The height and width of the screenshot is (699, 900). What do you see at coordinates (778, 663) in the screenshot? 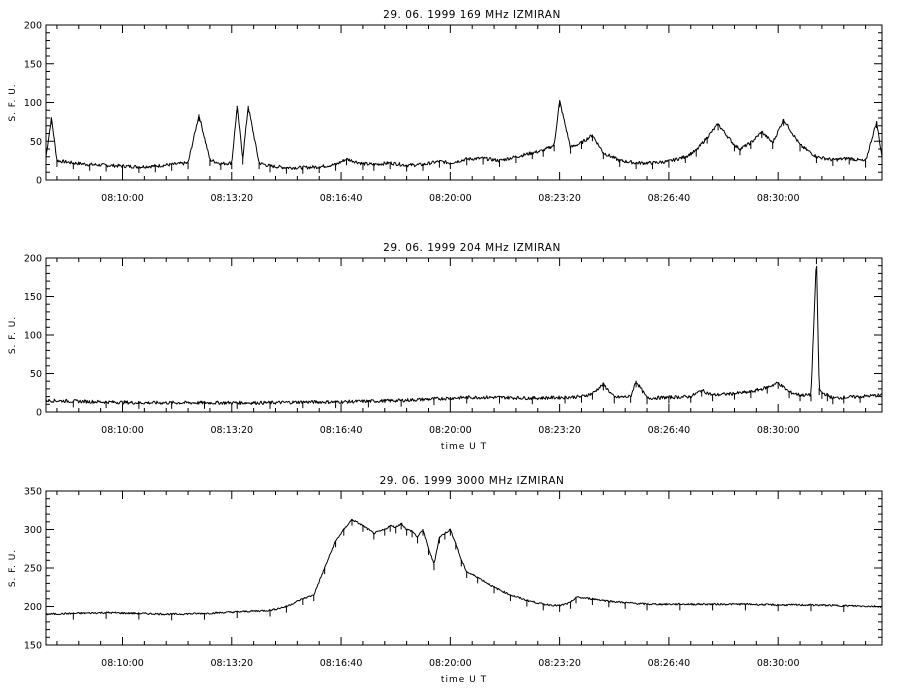
I see `x-tick-label: 08:30:00` at bounding box center [778, 663].